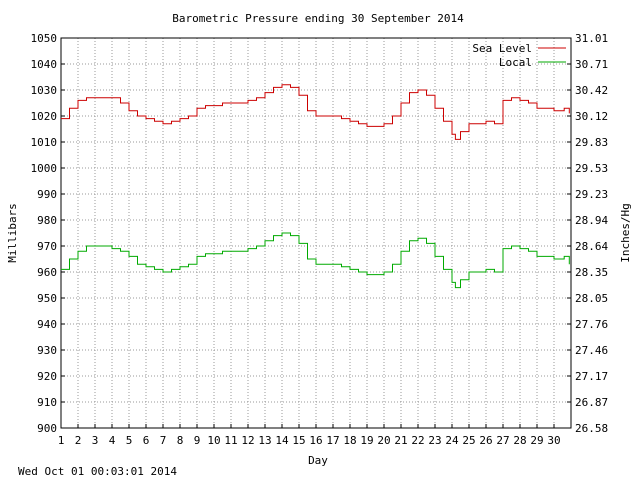  What do you see at coordinates (129, 440) in the screenshot?
I see `x-tick-label: 5` at bounding box center [129, 440].